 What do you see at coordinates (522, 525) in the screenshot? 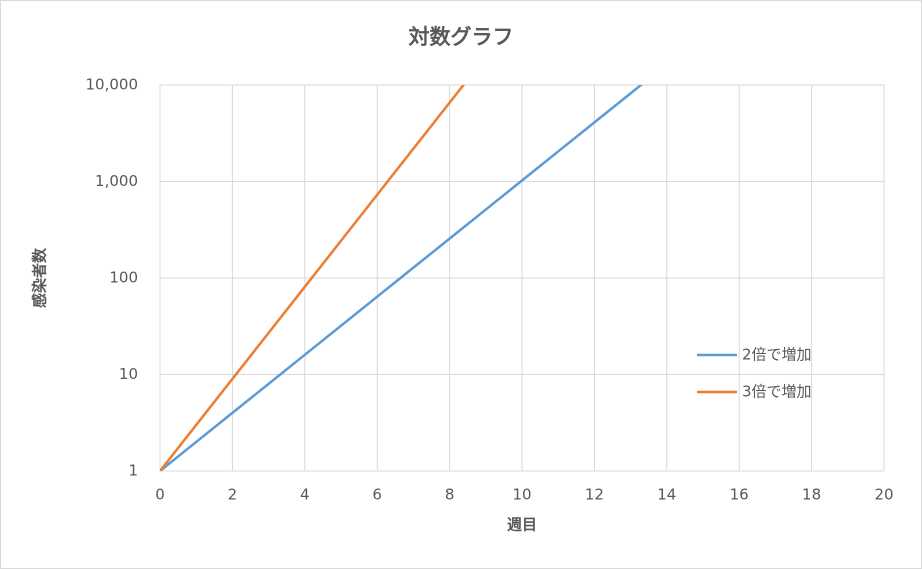
I see `x-axis-label: 週目` at bounding box center [522, 525].